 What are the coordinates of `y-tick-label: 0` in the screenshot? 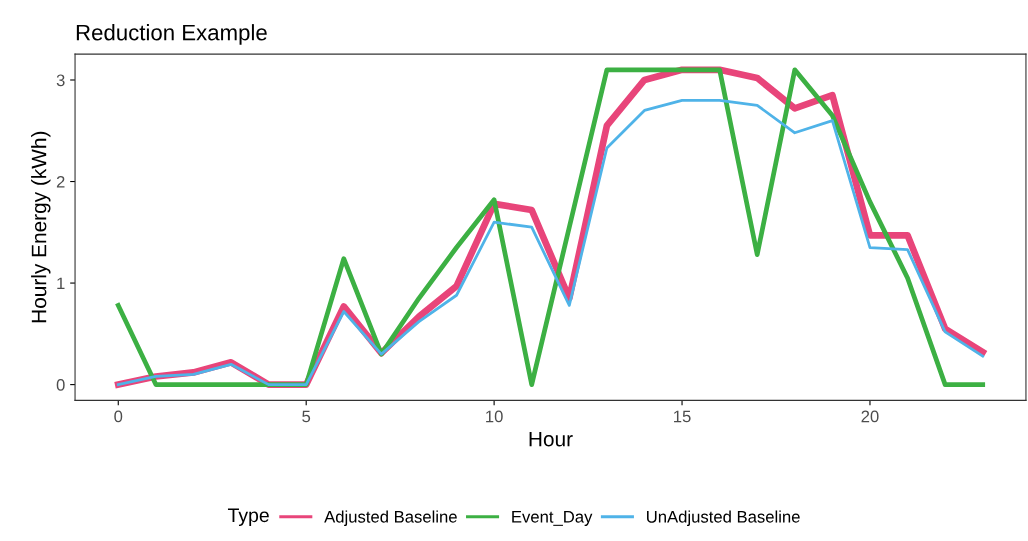 It's located at (60, 385).